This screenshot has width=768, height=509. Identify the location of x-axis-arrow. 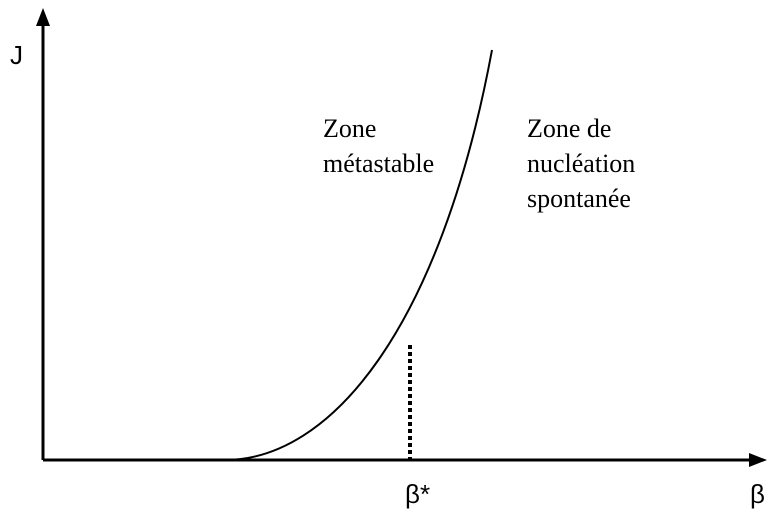
(758, 460).